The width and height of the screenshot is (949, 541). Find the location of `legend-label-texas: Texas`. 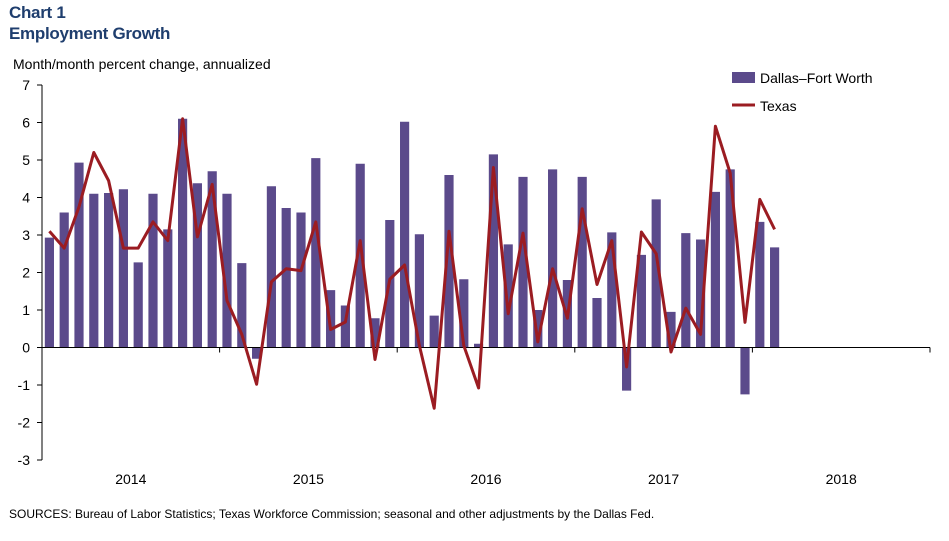

legend-label-texas: Texas is located at coordinates (778, 106).